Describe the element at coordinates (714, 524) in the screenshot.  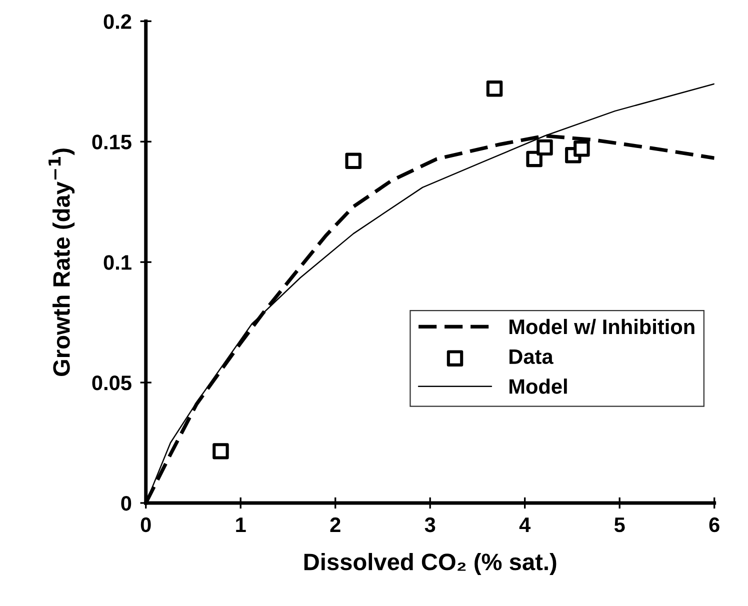
I see `x-tick-label: 6` at that location.